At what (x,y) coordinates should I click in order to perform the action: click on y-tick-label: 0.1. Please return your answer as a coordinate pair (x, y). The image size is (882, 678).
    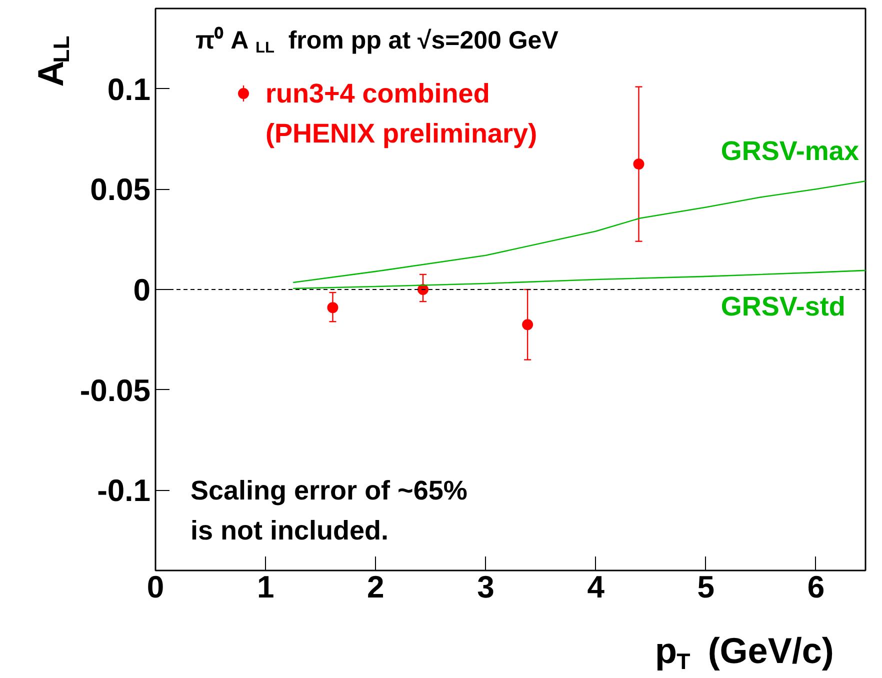
    Looking at the image, I should click on (129, 89).